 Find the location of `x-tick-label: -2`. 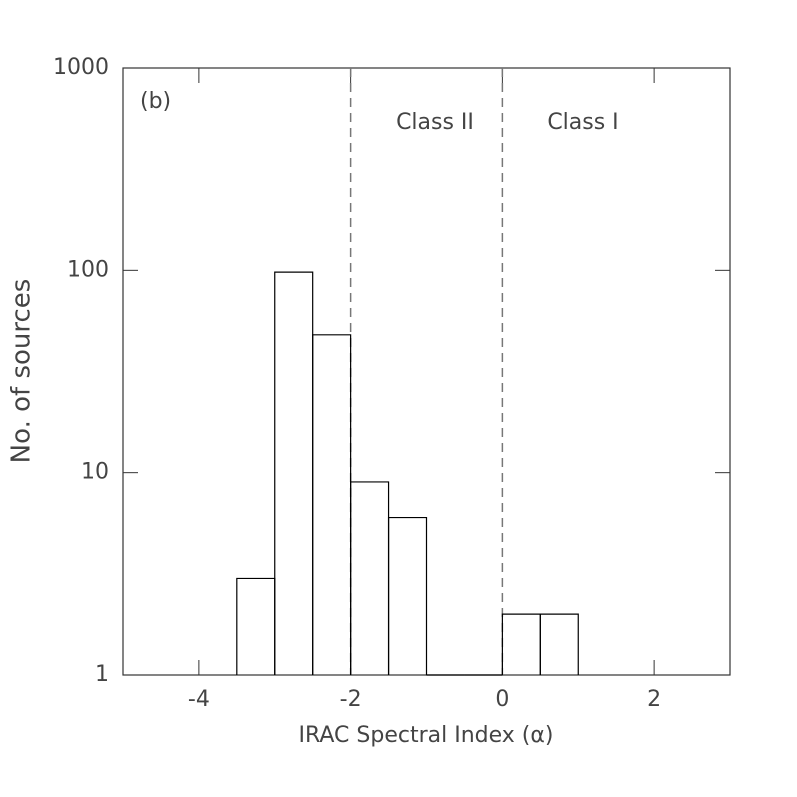

x-tick-label: -2 is located at coordinates (351, 699).